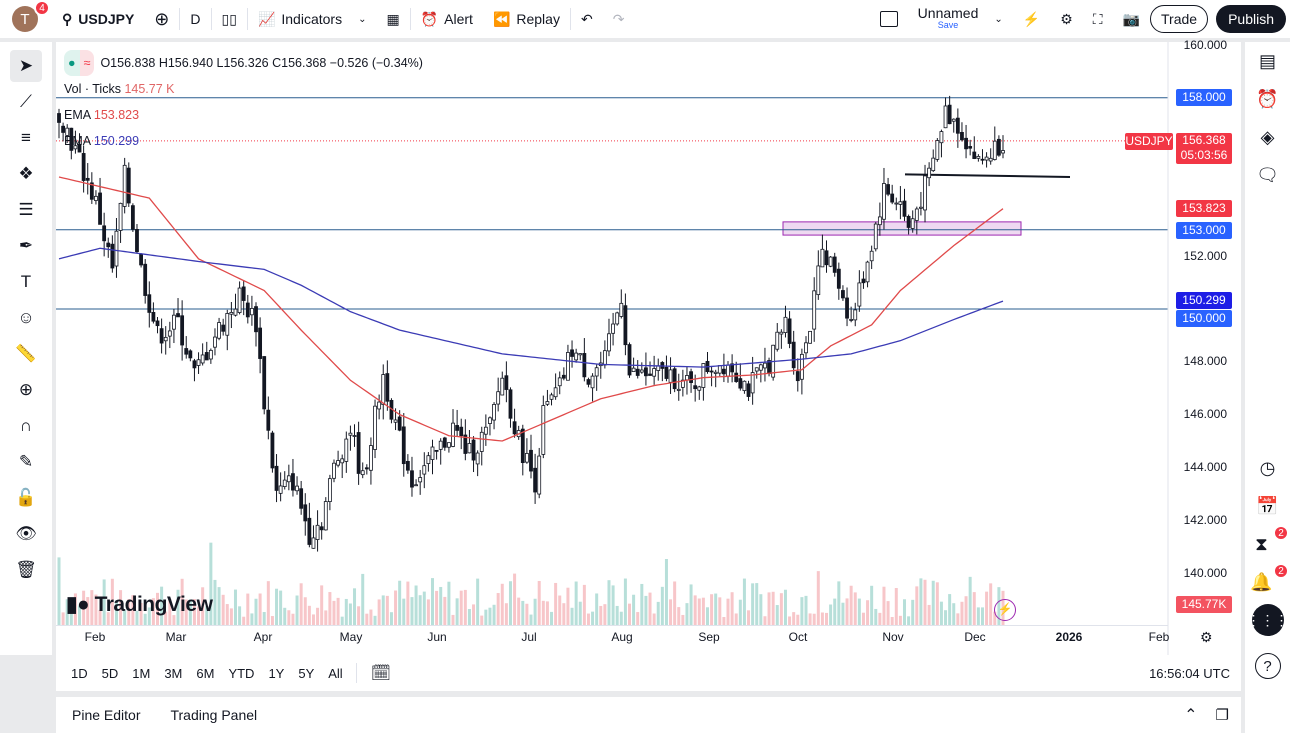 The width and height of the screenshot is (1290, 733). What do you see at coordinates (587, 19) in the screenshot?
I see `undo-button: ↶` at bounding box center [587, 19].